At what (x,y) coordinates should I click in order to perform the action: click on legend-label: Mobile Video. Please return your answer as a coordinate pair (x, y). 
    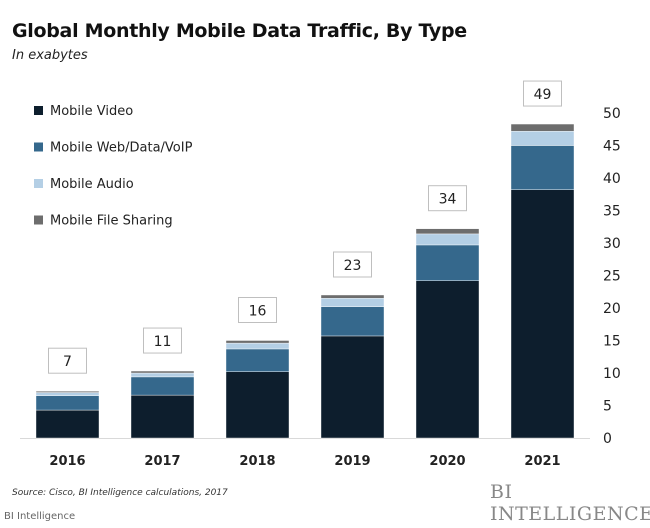
    Looking at the image, I should click on (91, 111).